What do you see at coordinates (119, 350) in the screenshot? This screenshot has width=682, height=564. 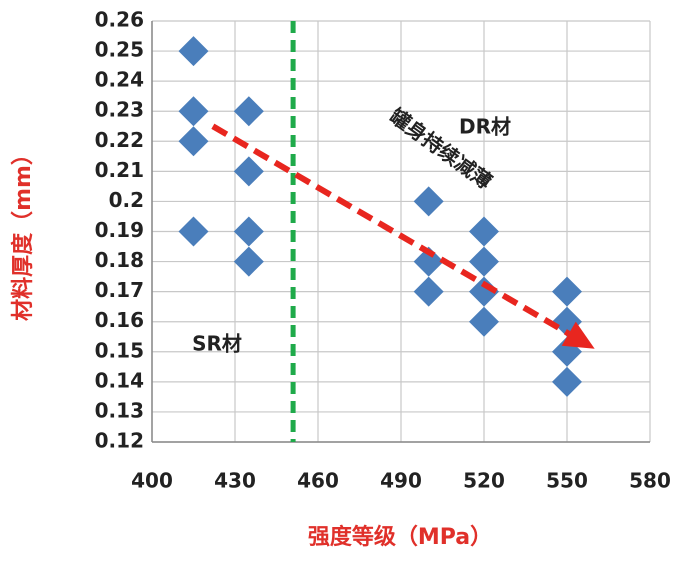 I see `y-tick-label: 0.15` at bounding box center [119, 350].